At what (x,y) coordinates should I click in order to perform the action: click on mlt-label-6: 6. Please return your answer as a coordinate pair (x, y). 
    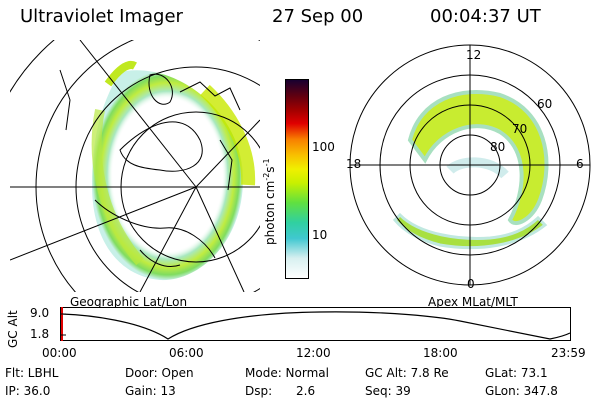
    Looking at the image, I should click on (580, 164).